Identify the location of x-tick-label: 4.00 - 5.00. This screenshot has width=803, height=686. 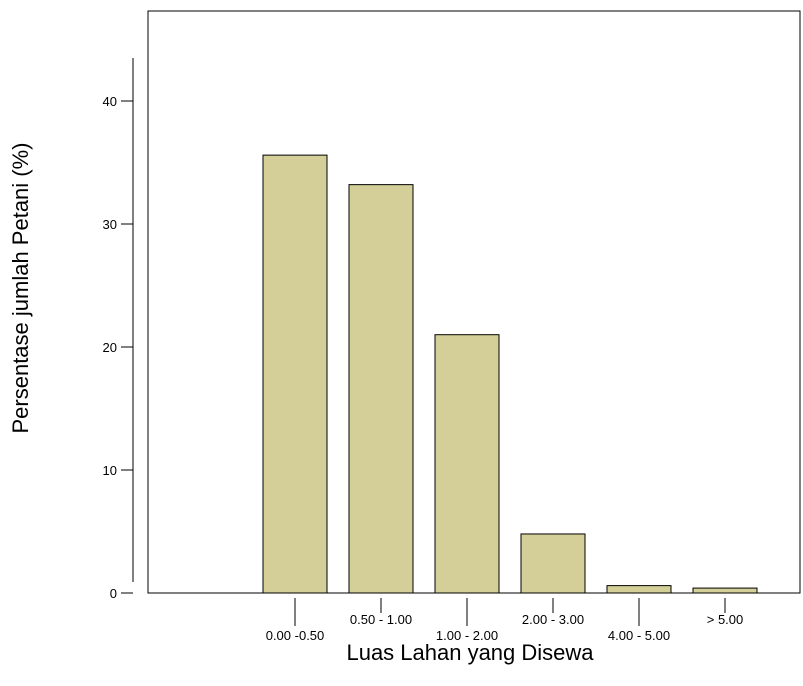
(639, 635).